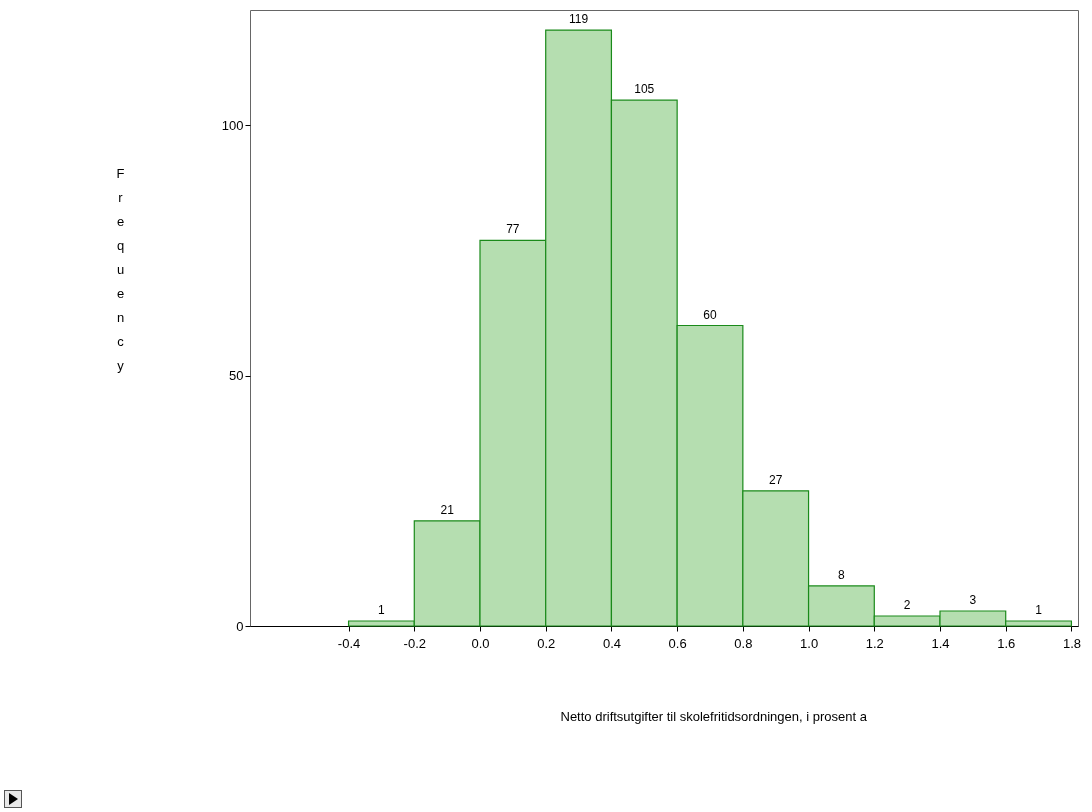 The width and height of the screenshot is (1092, 812). What do you see at coordinates (349, 643) in the screenshot?
I see `x-tick-label: -0.4` at bounding box center [349, 643].